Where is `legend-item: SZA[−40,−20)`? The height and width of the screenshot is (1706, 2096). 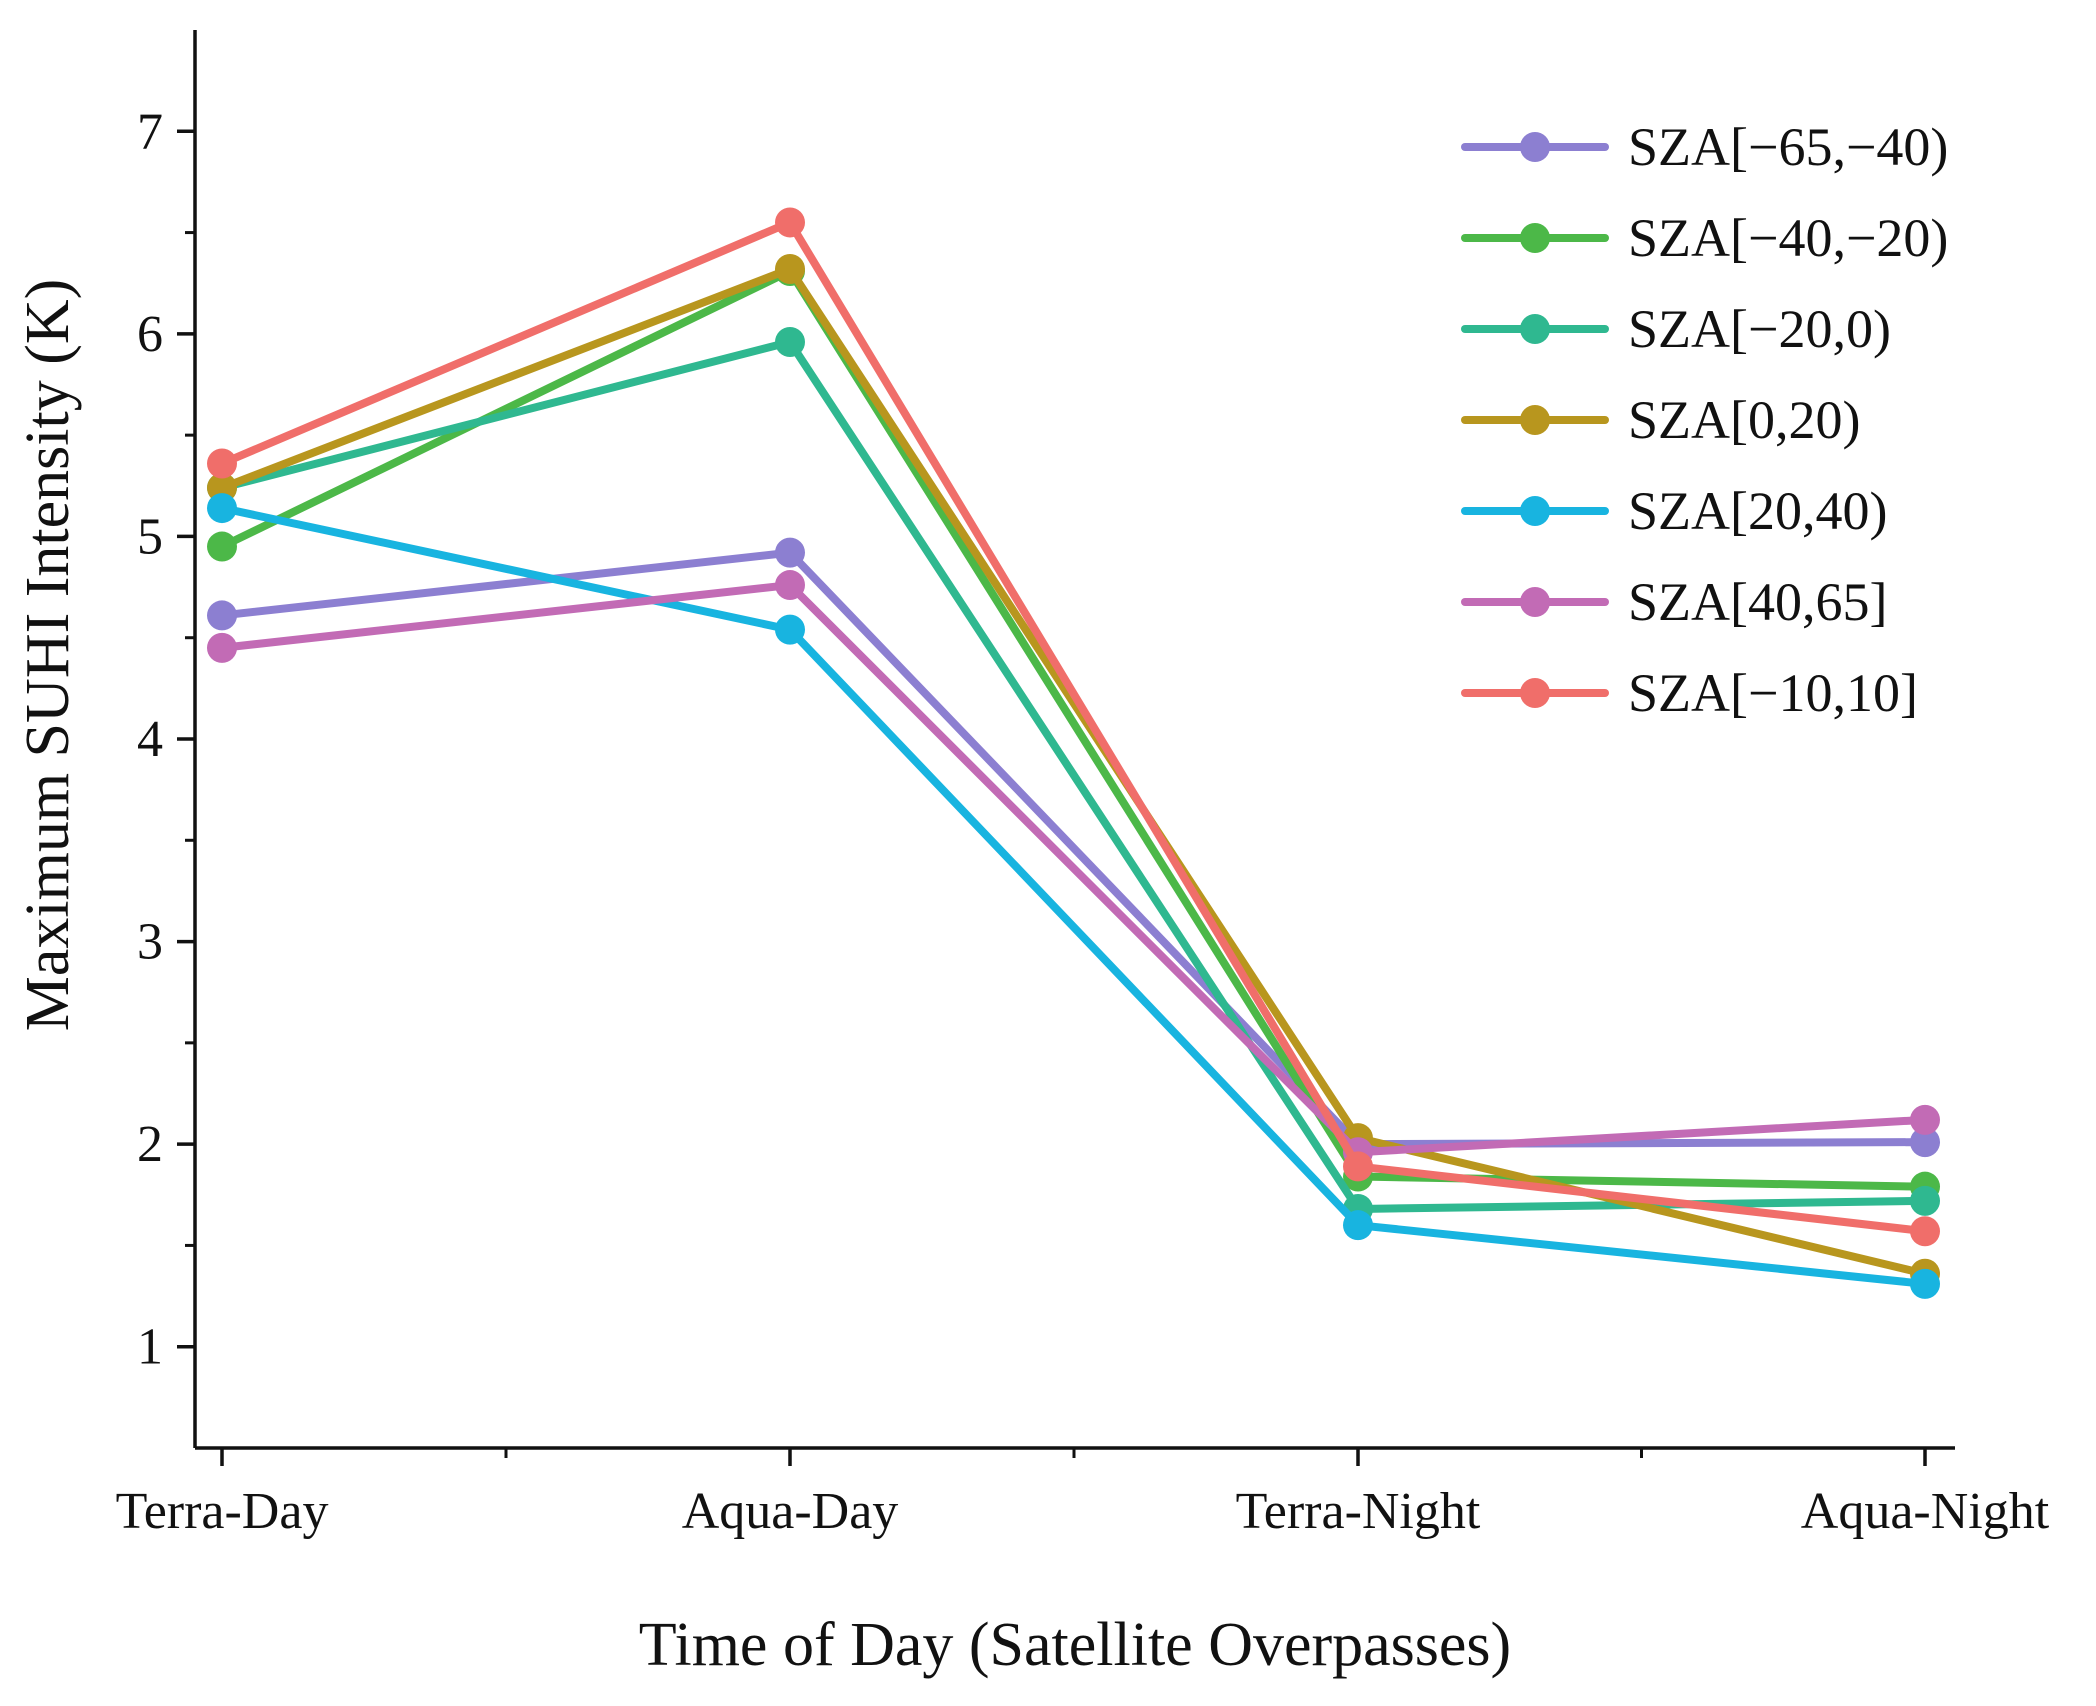 legend-item: SZA[−40,−20) is located at coordinates (1704, 238).